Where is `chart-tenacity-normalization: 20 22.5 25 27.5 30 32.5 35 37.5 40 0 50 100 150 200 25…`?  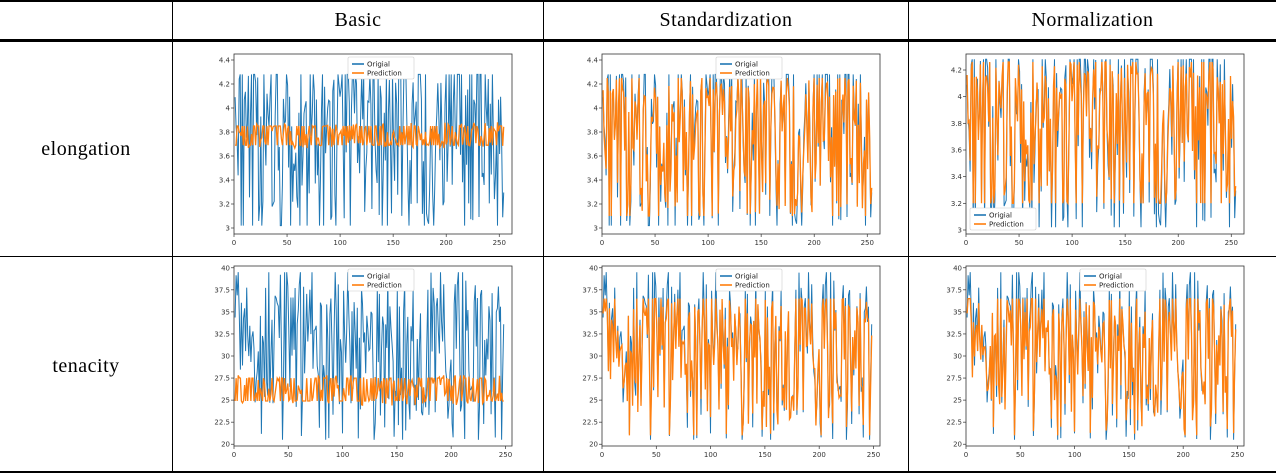 chart-tenacity-normalization: 20 22.5 25 27.5 30 32.5 35 37.5 40 0 50 100 150 200 25… is located at coordinates (1094, 362).